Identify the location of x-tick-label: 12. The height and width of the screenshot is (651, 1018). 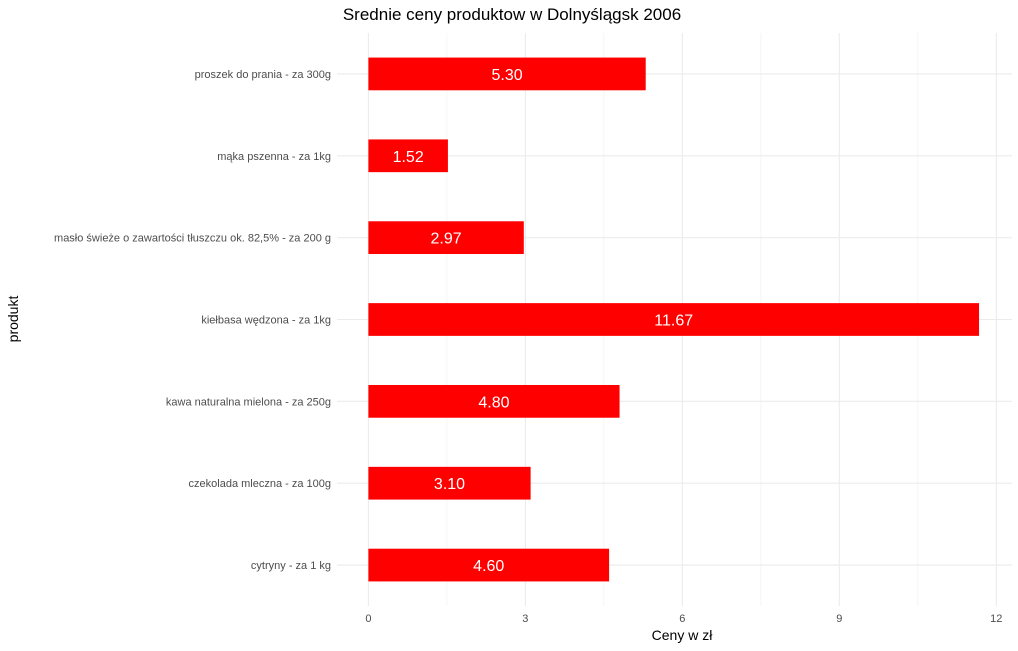
(996, 619).